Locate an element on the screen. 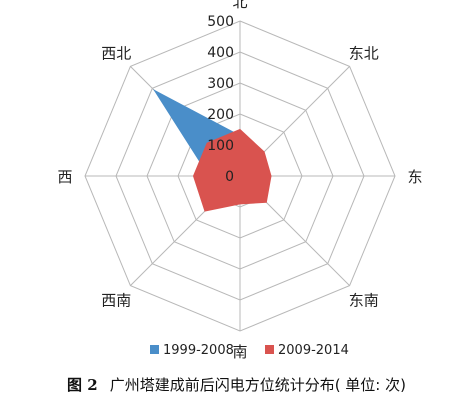  direction-label: 西 is located at coordinates (64, 177).